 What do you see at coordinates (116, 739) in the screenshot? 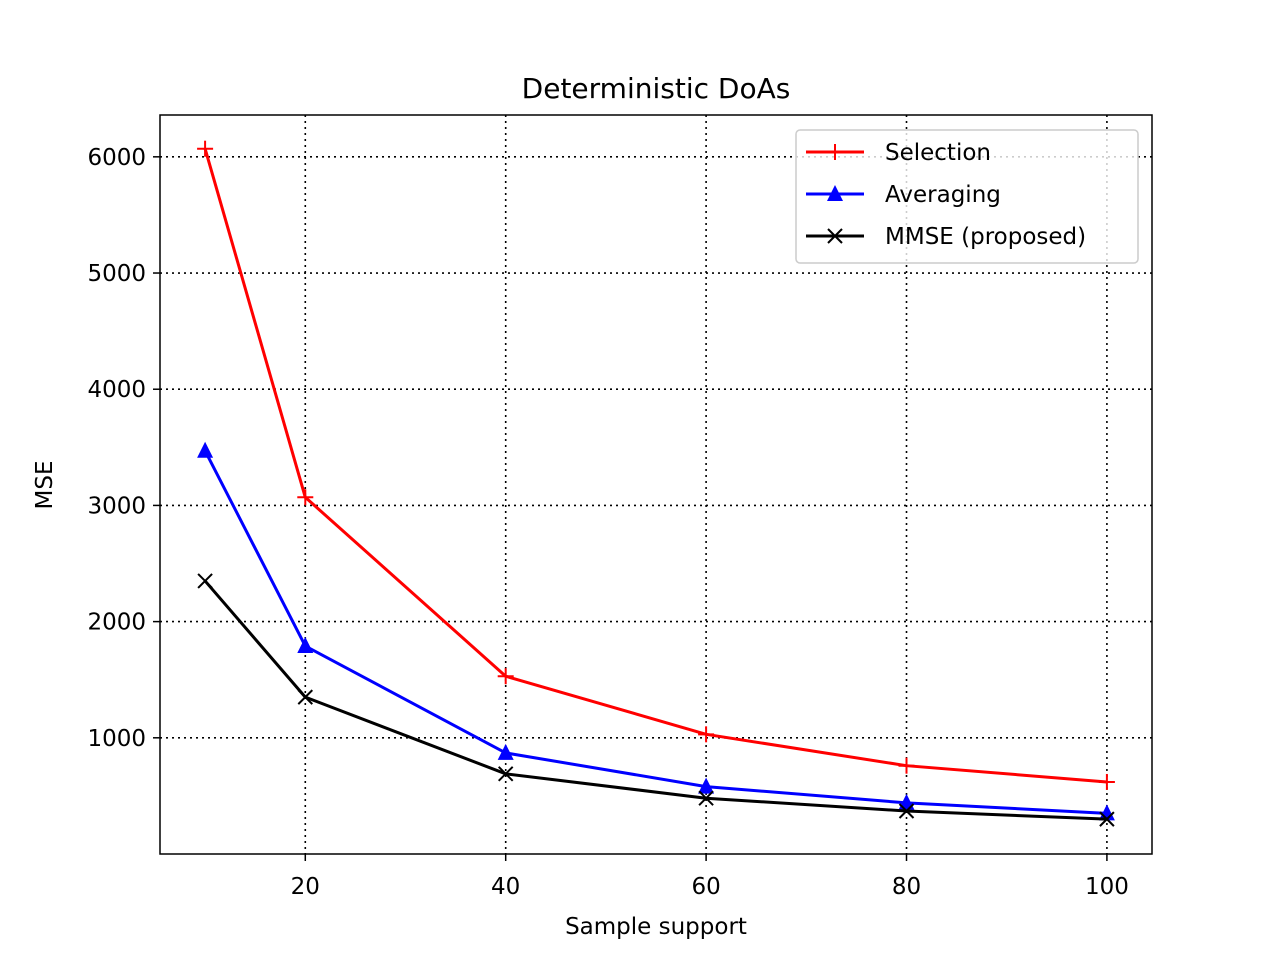
I see `y-tick-label: 1000` at bounding box center [116, 739].